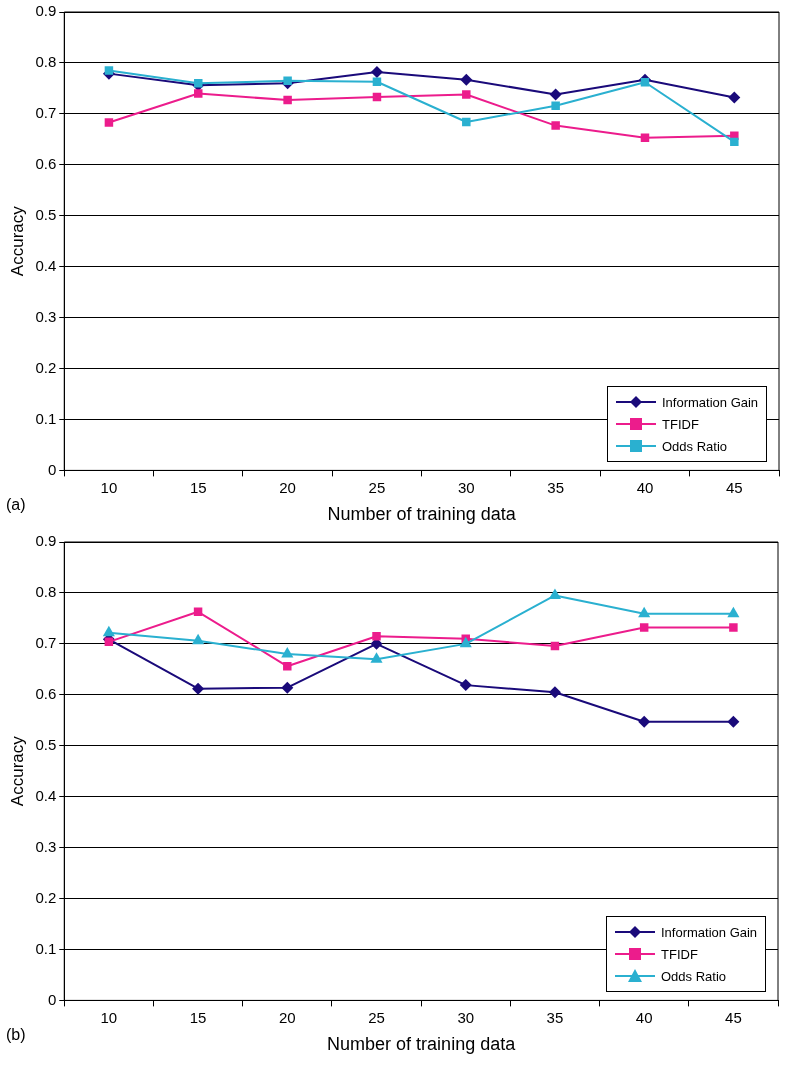 Image resolution: width=785 pixels, height=1068 pixels. Describe the element at coordinates (16, 504) in the screenshot. I see `text: (a)` at that location.